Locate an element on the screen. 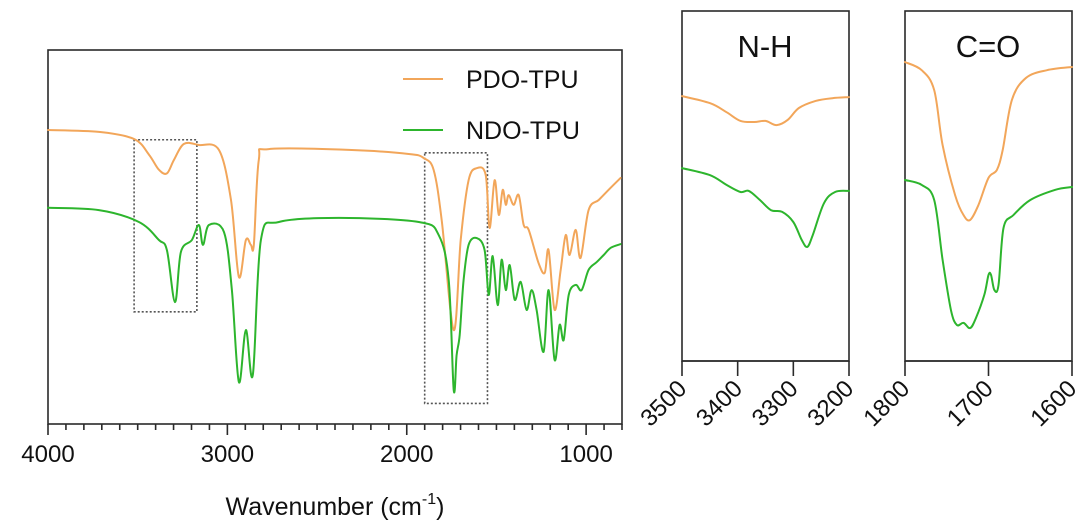 The width and height of the screenshot is (1080, 528). legend: PDO-TPU NDO-TPU is located at coordinates (491, 105).